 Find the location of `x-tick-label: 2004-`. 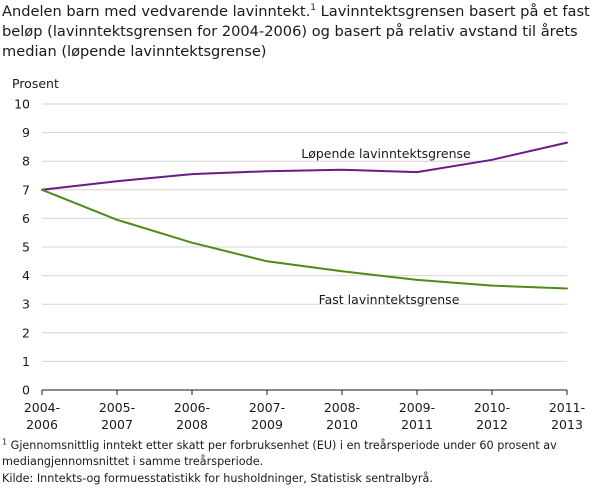

x-tick-label: 2004- is located at coordinates (42, 407).